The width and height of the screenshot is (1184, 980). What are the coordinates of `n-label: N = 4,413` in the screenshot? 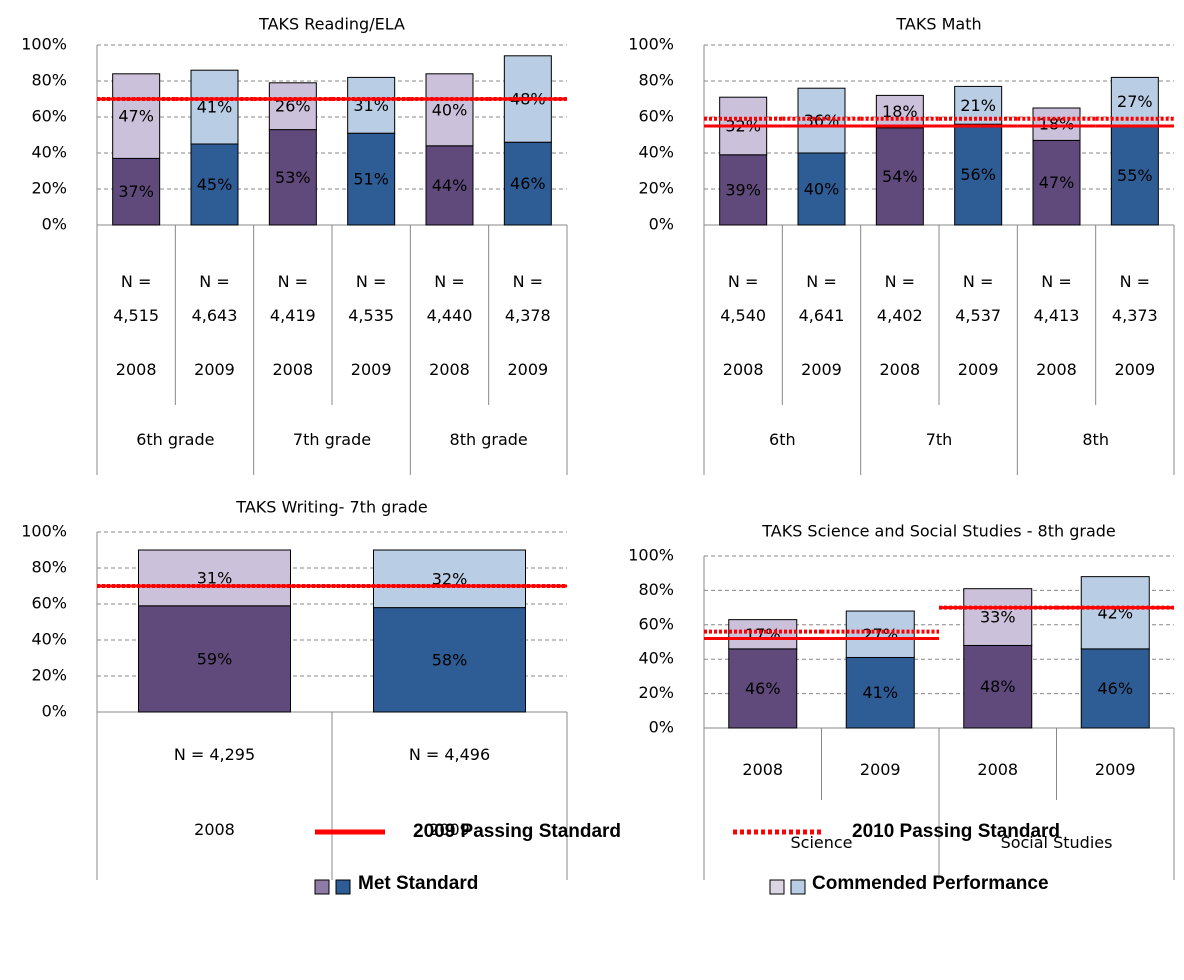 It's located at (1056, 298).